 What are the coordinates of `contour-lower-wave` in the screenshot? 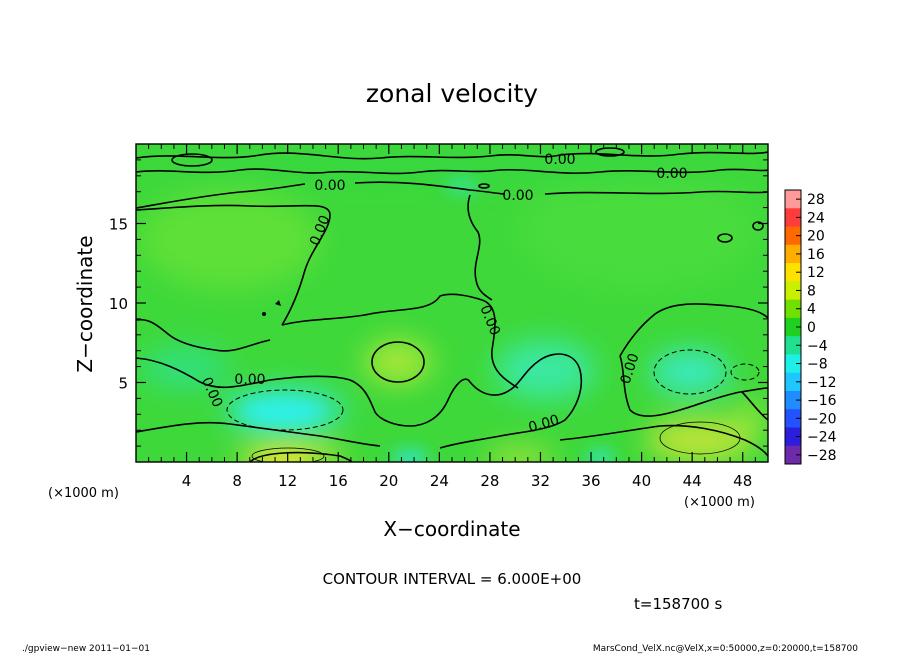 It's located at (359, 401).